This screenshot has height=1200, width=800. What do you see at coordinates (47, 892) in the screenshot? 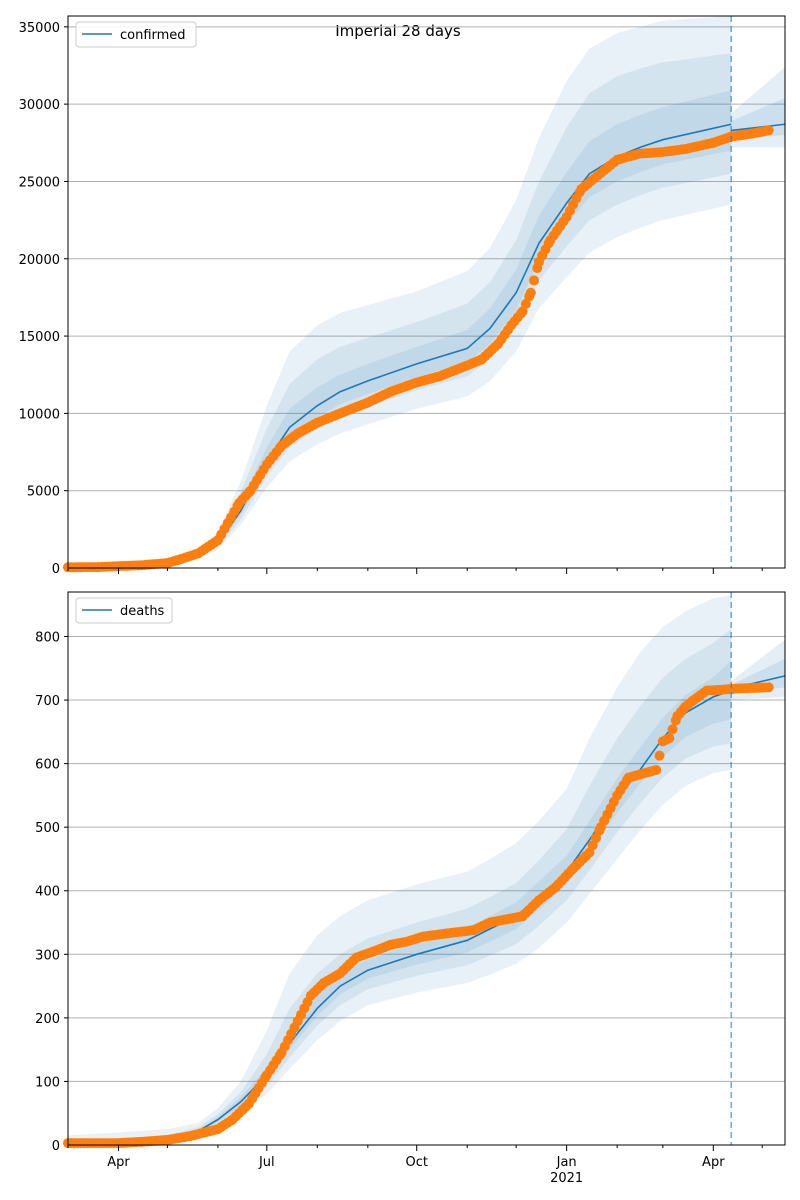
I see `y-tick-label: 400` at bounding box center [47, 892].